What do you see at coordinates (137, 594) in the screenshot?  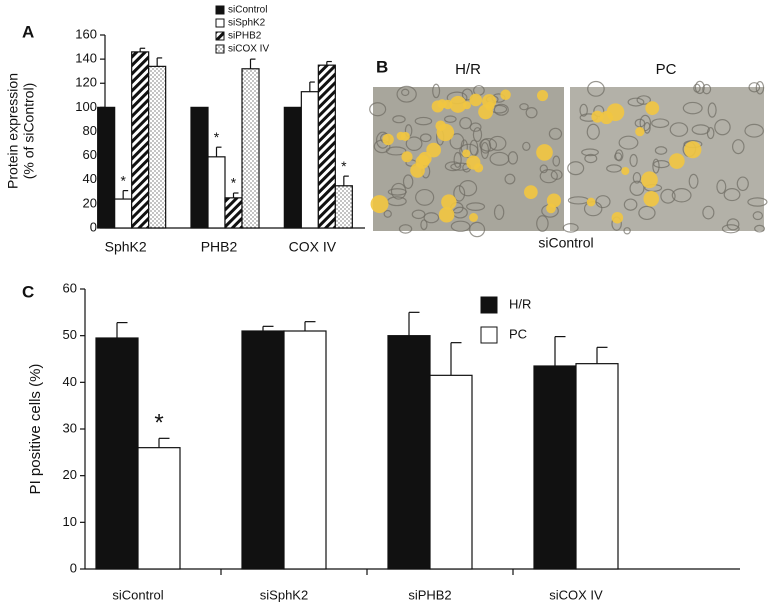 I see `x-tick-label: siControl` at bounding box center [137, 594].